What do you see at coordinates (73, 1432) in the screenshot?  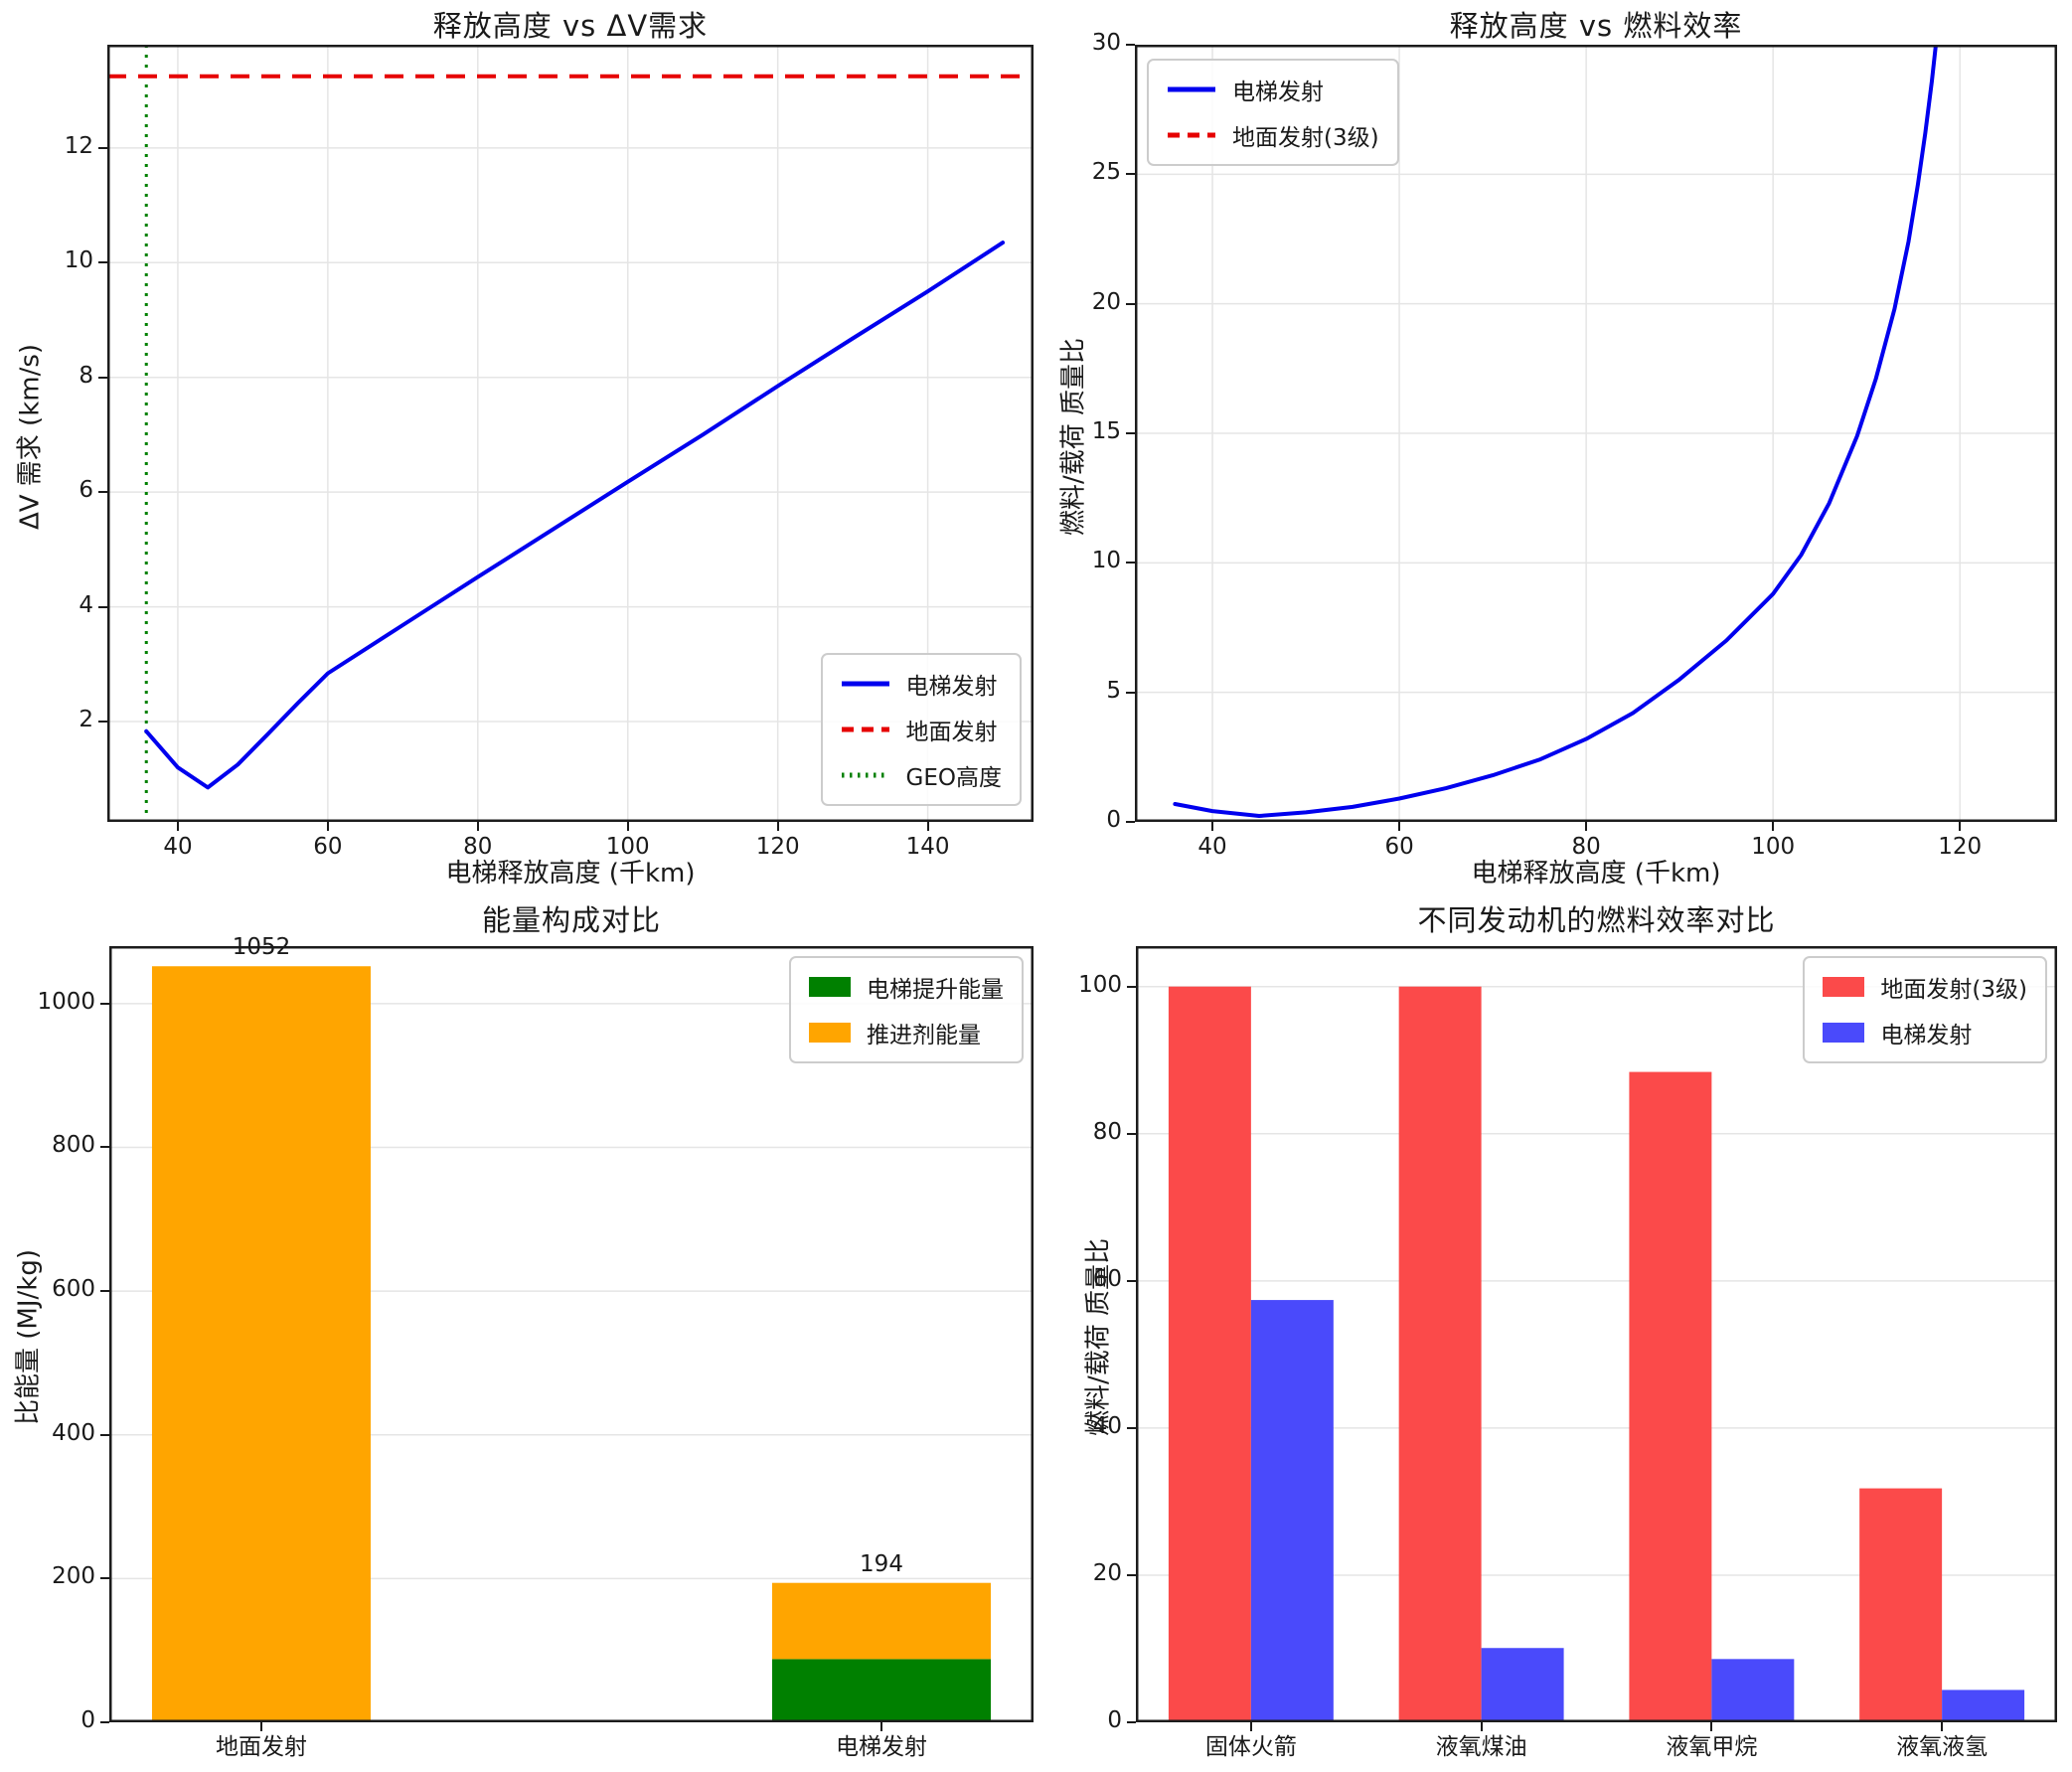 I see `y-tick-label: 400` at bounding box center [73, 1432].